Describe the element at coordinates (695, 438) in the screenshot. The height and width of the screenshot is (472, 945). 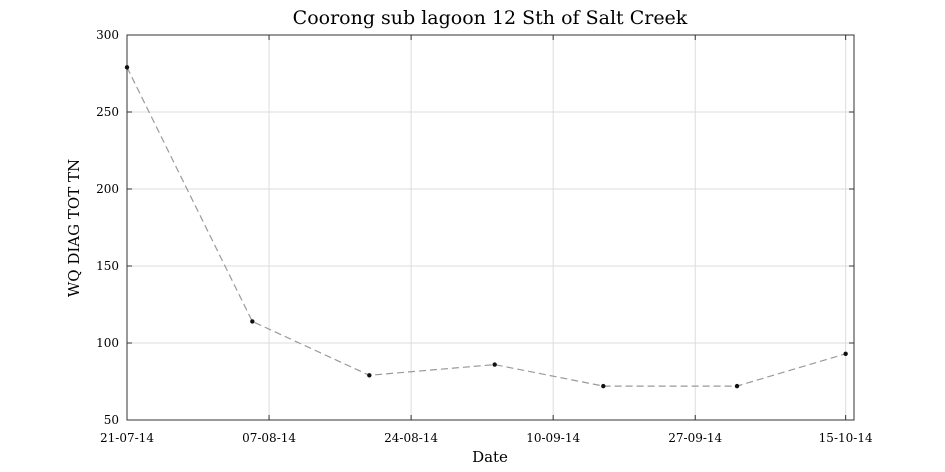
I see `x-tick-label: 27-09-14` at that location.